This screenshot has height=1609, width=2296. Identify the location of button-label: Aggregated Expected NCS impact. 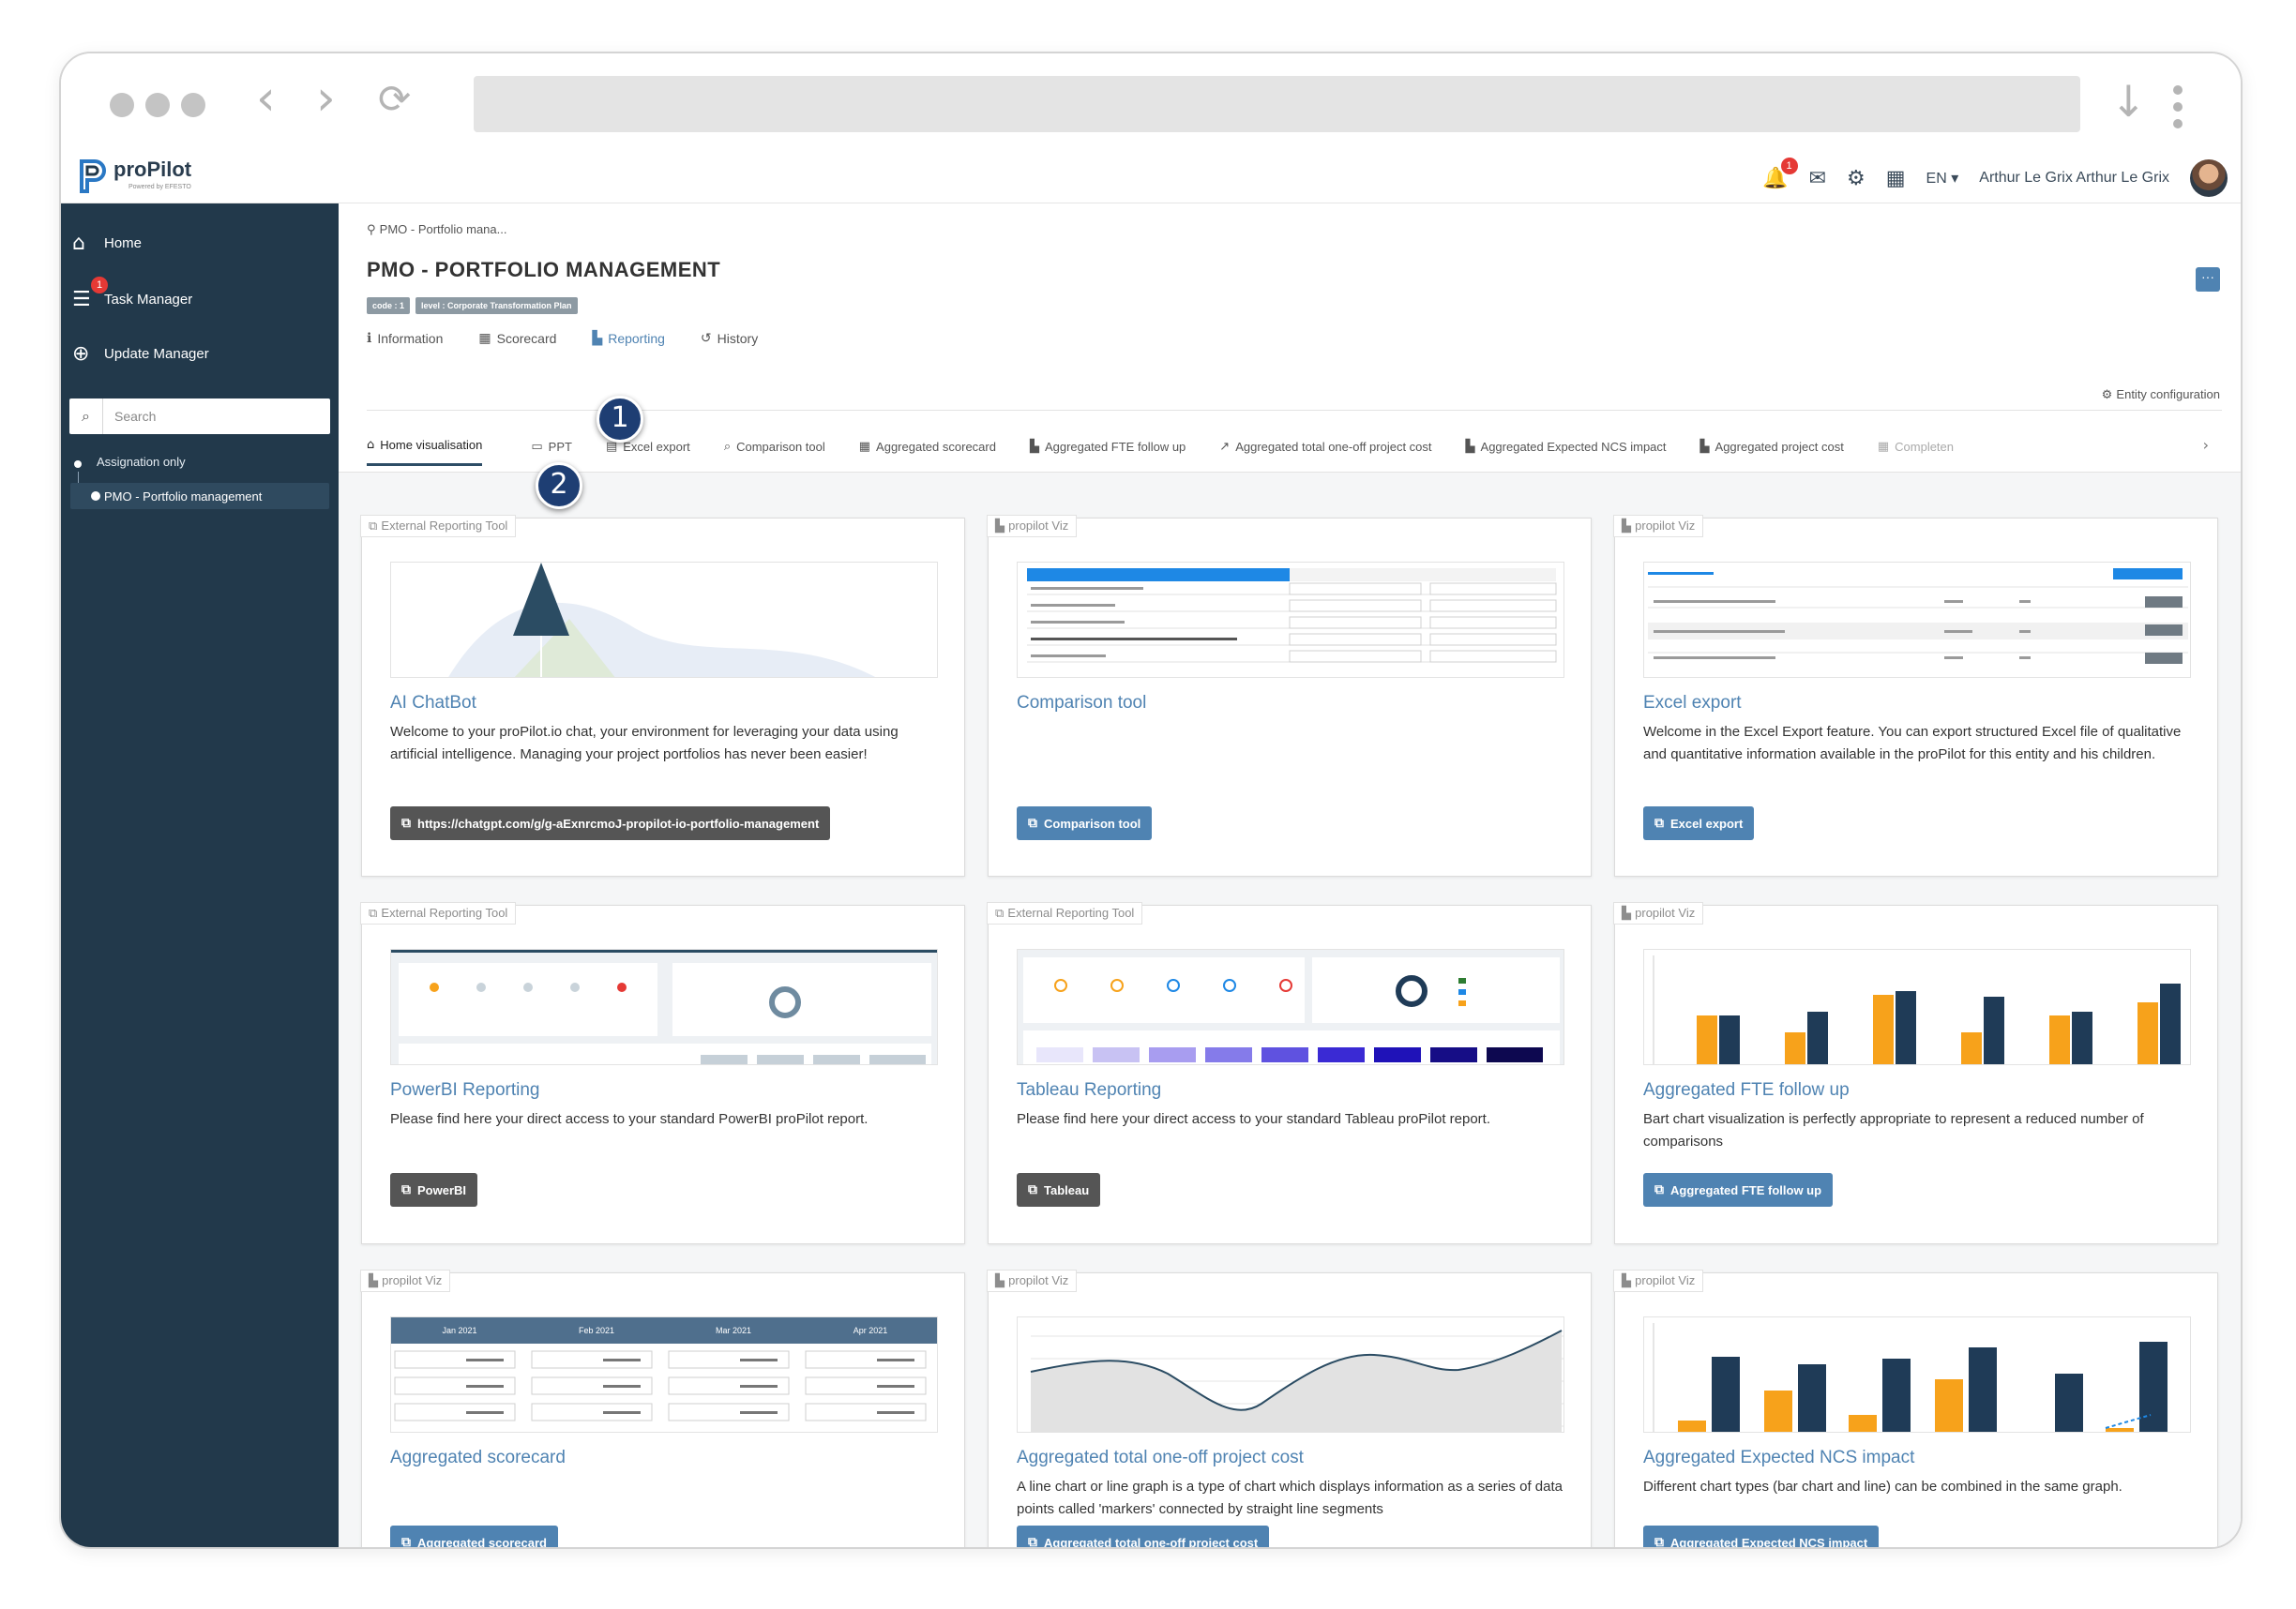
(1769, 1542).